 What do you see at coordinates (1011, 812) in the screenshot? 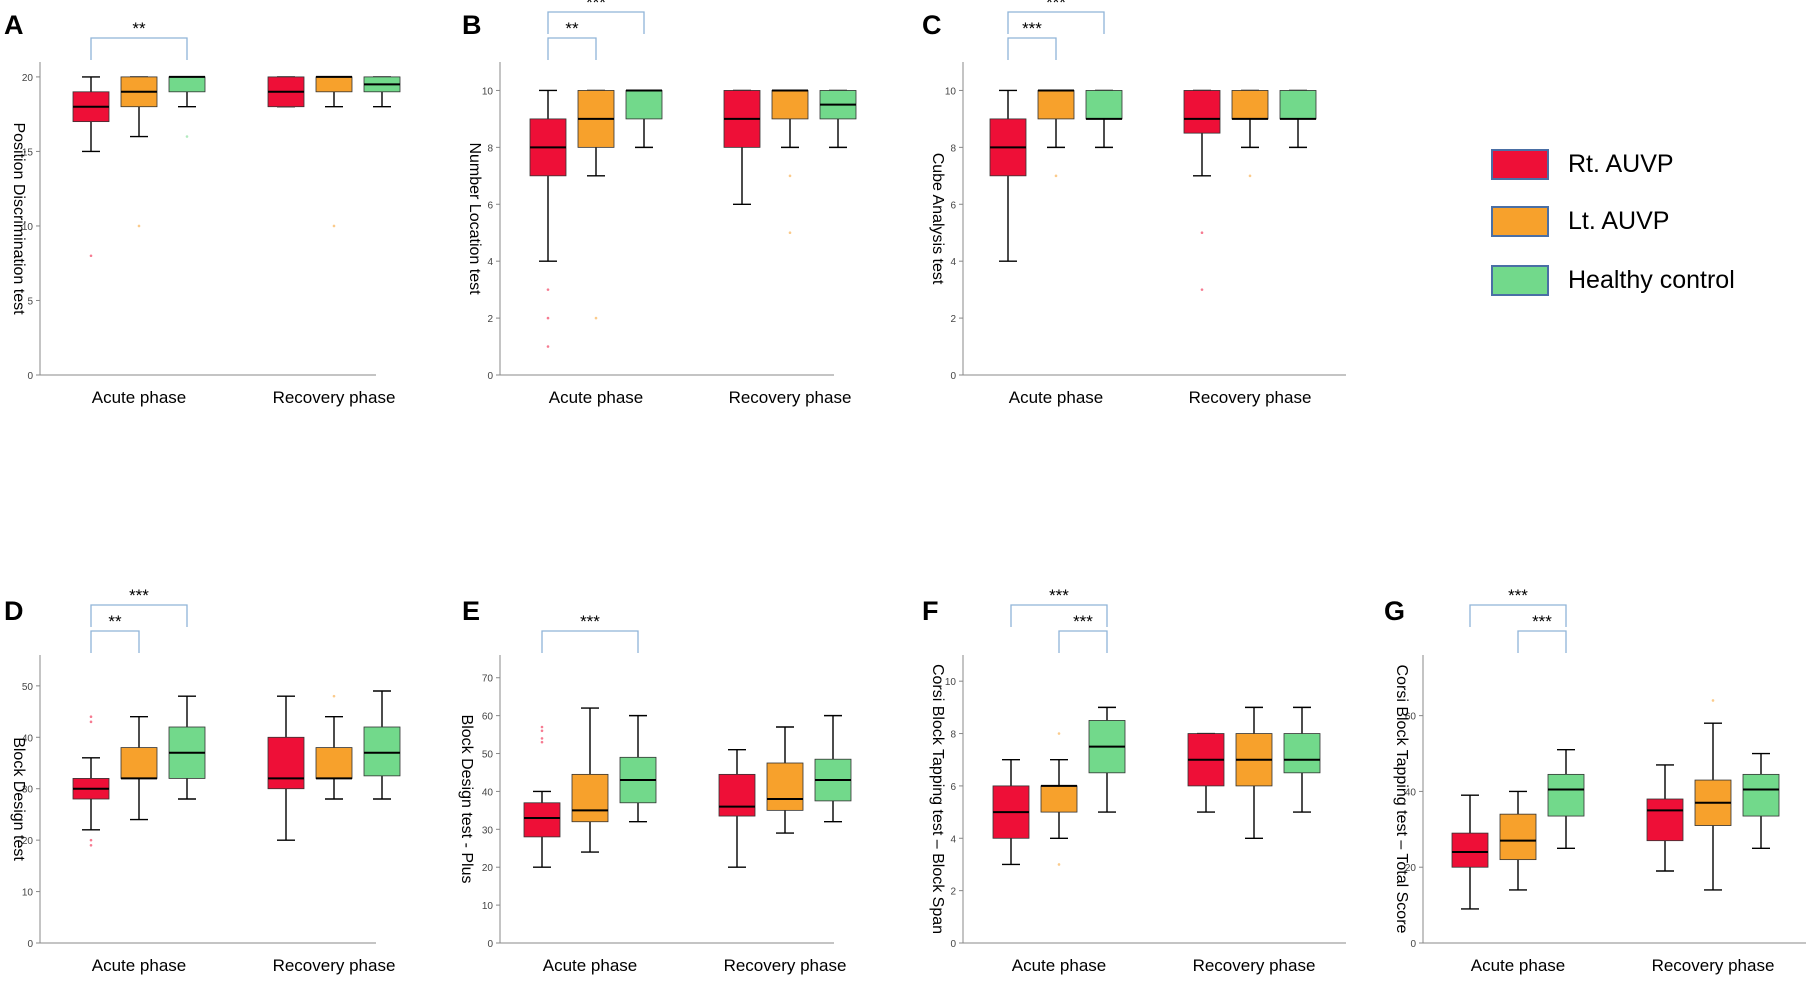
I see `box-rt-auvp-acute` at bounding box center [1011, 812].